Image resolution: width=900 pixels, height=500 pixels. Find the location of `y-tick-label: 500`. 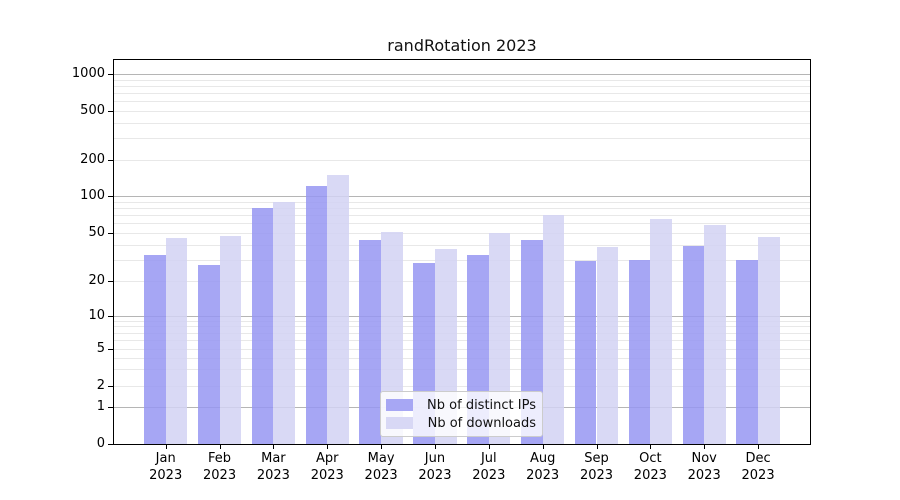

y-tick-label: 500 is located at coordinates (92, 110).